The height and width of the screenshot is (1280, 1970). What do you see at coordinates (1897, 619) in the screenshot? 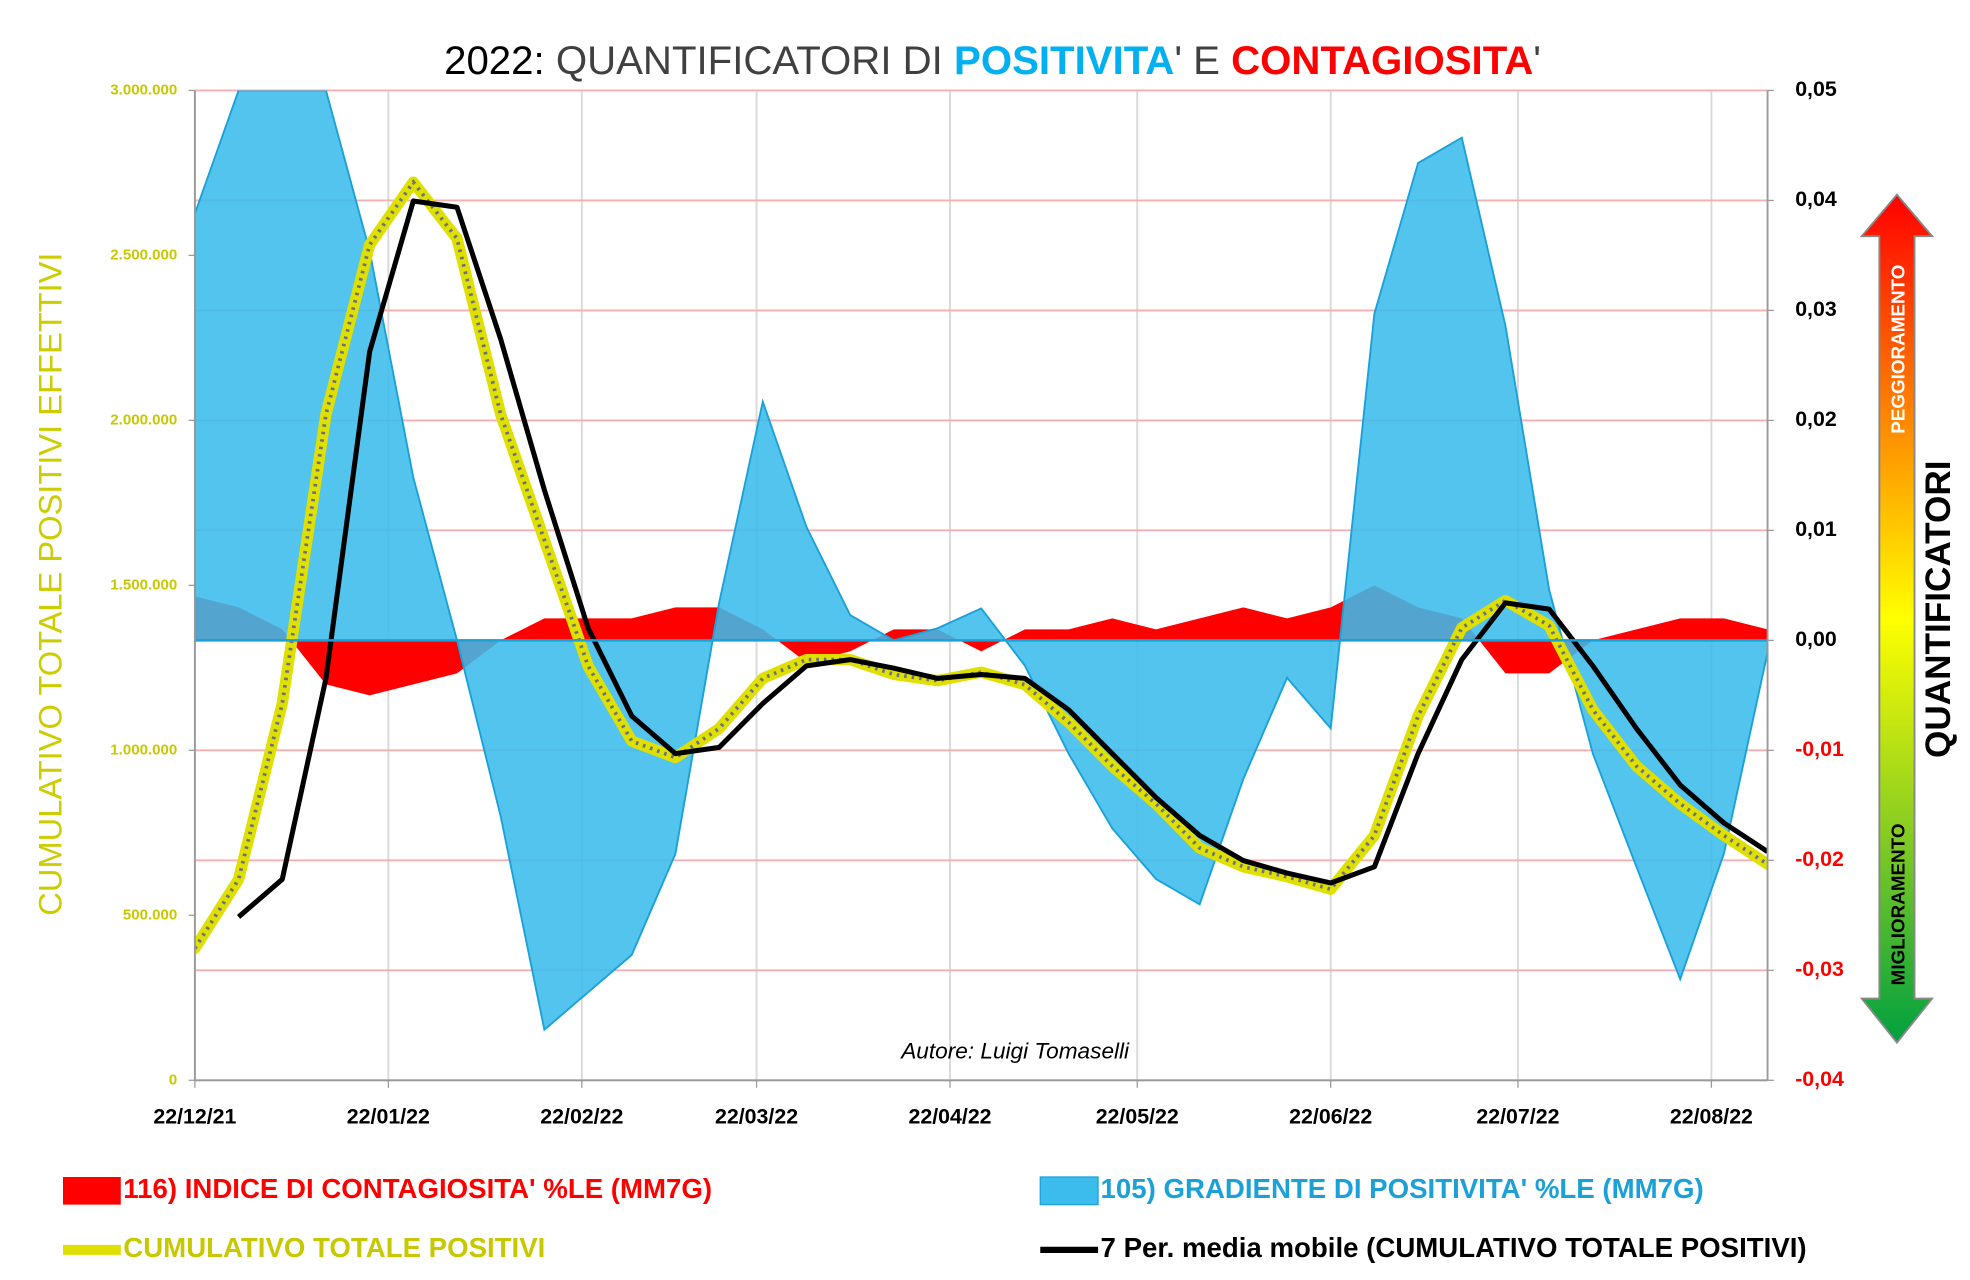
I see `quantifier-arrow` at bounding box center [1897, 619].